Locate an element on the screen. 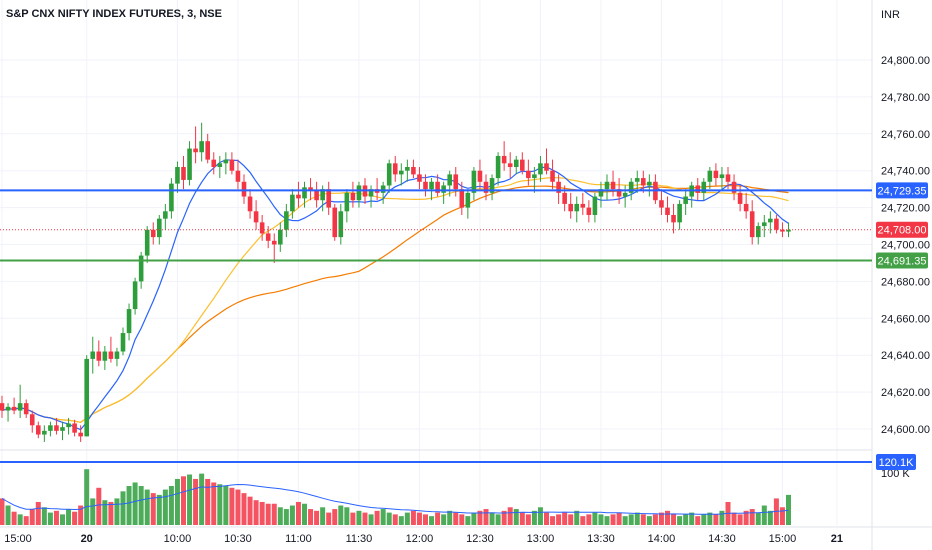  chart-title: S&P CNX NIFTY INDEX FUTURES, 3, NSE is located at coordinates (114, 14).